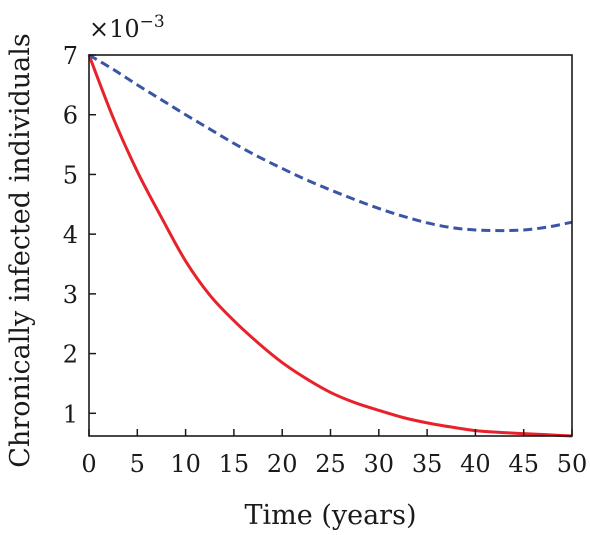 The width and height of the screenshot is (590, 535). Describe the element at coordinates (152, 22) in the screenshot. I see `y-multiplier-exponent: −3` at that location.